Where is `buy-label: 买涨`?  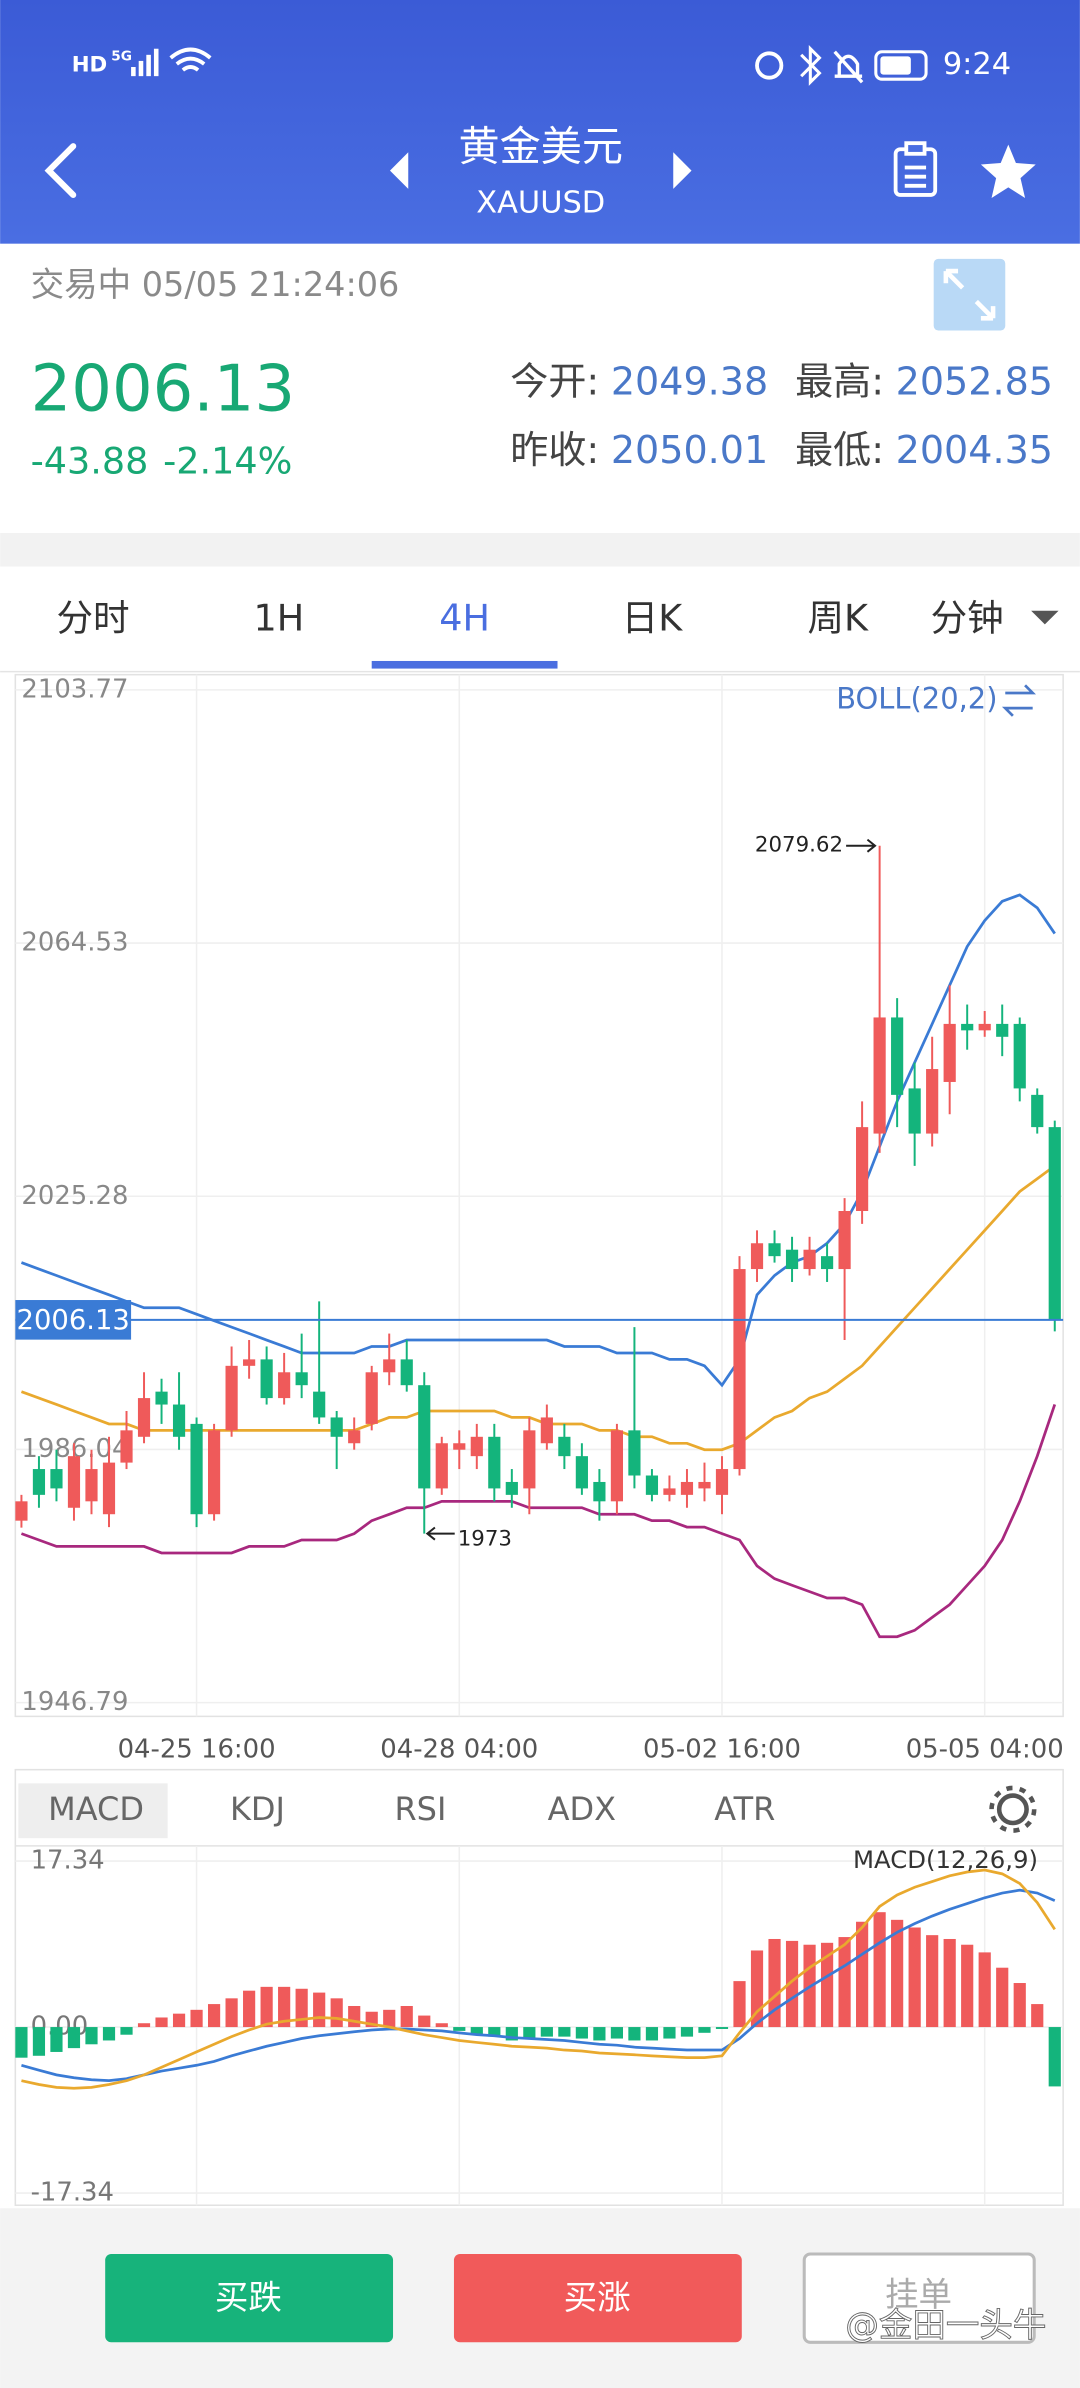 buy-label: 买涨 is located at coordinates (597, 2297).